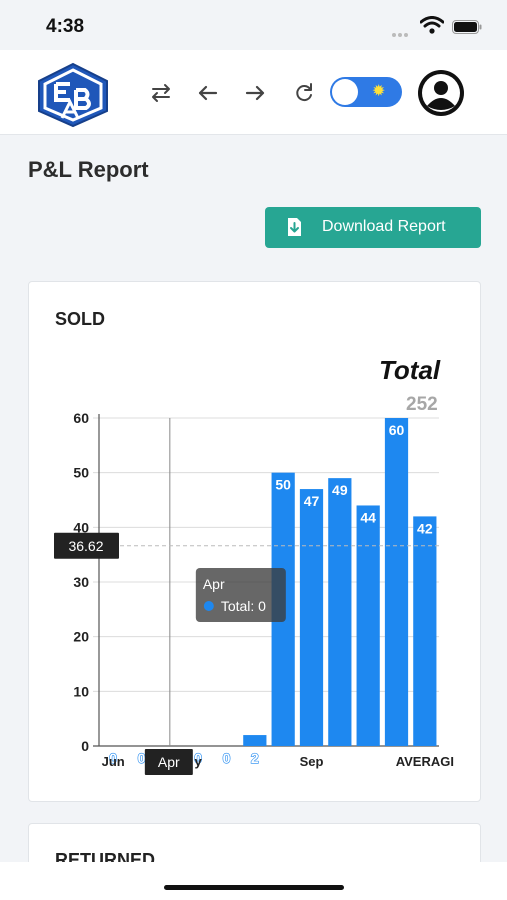  What do you see at coordinates (366, 92) in the screenshot?
I see `theme-toggle` at bounding box center [366, 92].